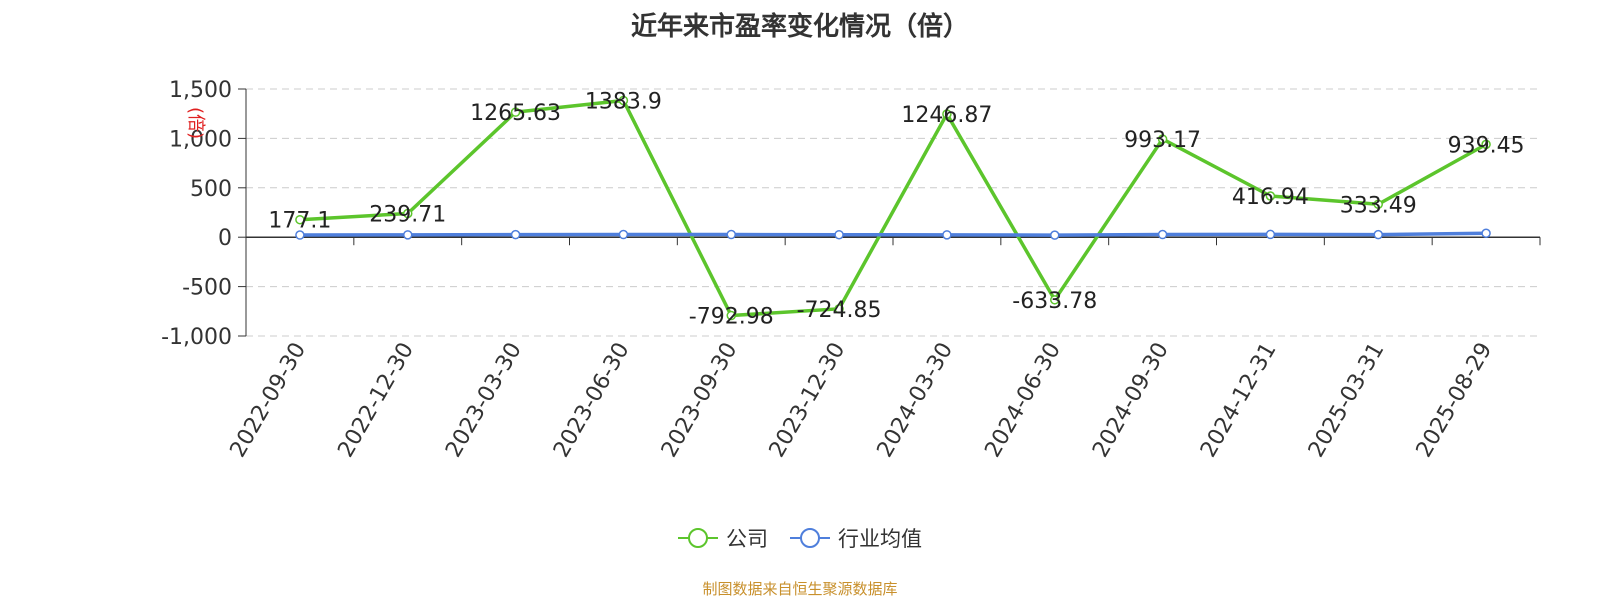  What do you see at coordinates (700, 400) in the screenshot?
I see `x-tick-label: 2023-09-30` at bounding box center [700, 400].